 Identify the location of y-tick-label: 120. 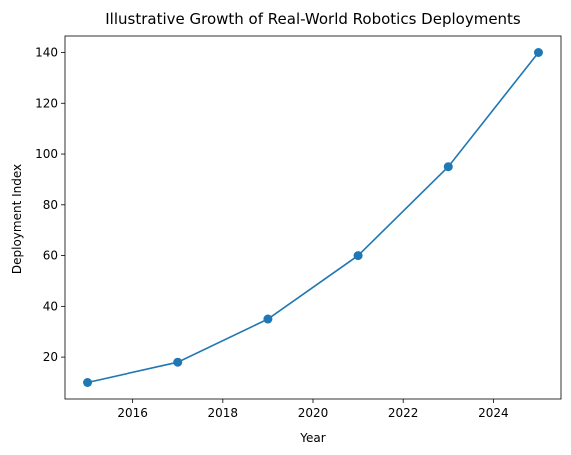
(46, 103).